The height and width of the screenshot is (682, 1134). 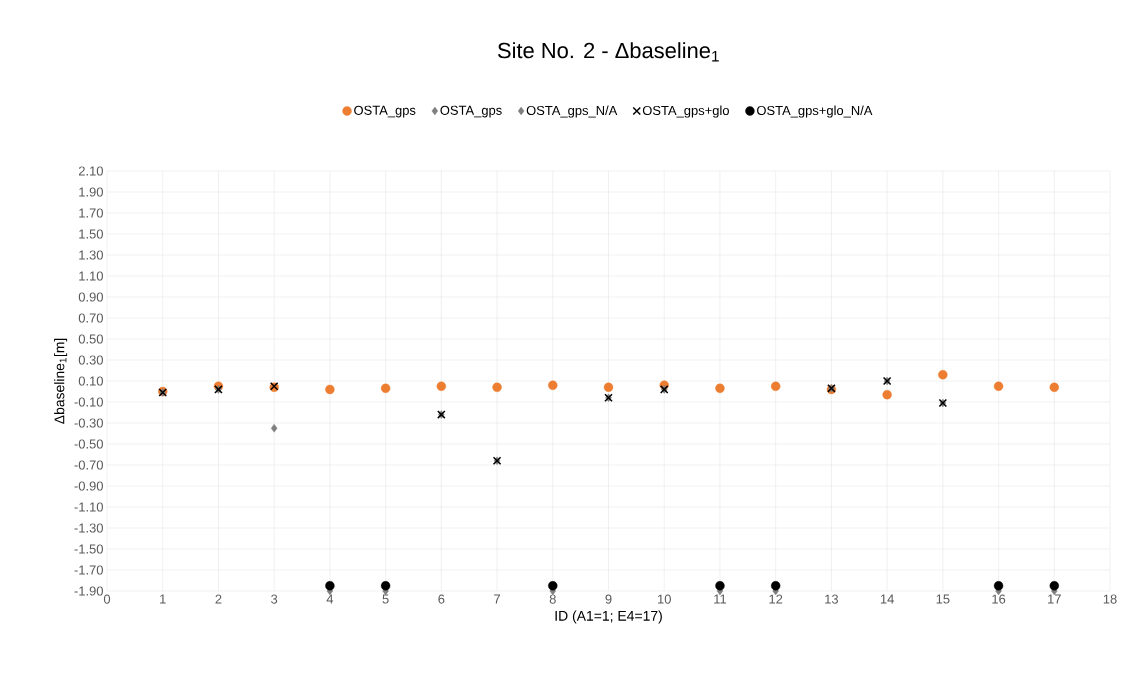 I want to click on y-tick-label: -0.10, so click(x=88, y=402).